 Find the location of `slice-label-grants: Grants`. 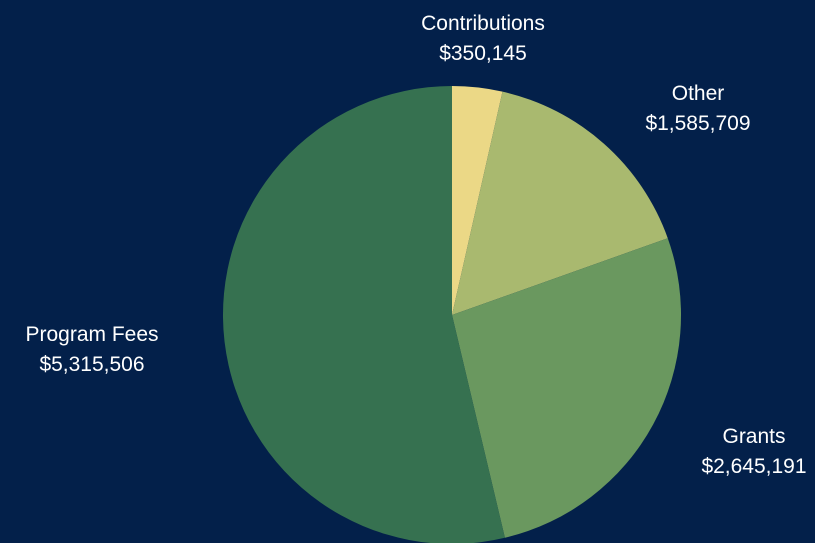

slice-label-grants: Grants is located at coordinates (753, 436).